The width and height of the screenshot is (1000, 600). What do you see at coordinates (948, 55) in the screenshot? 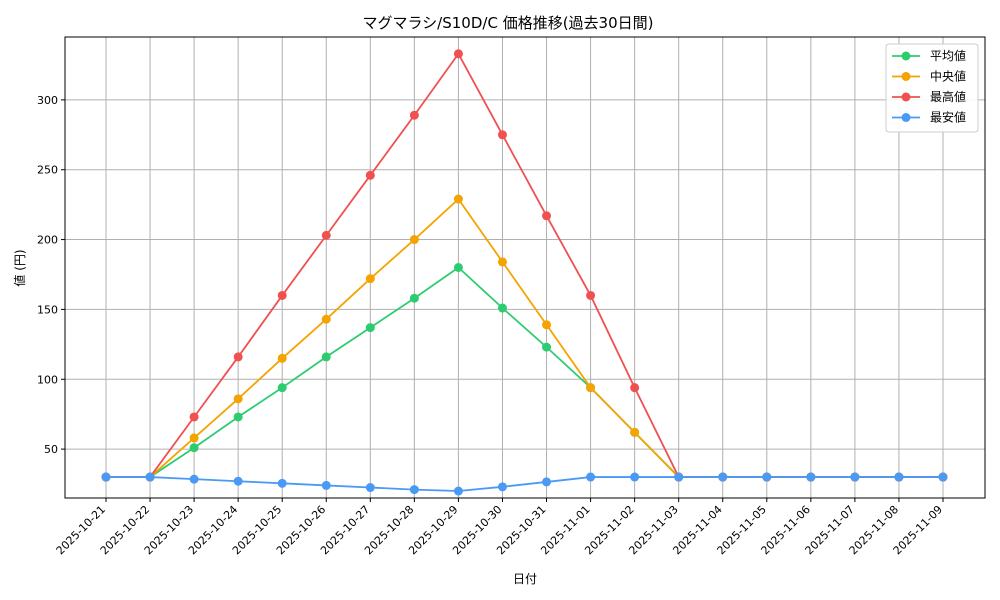
I see `legend-label: 平均値` at bounding box center [948, 55].